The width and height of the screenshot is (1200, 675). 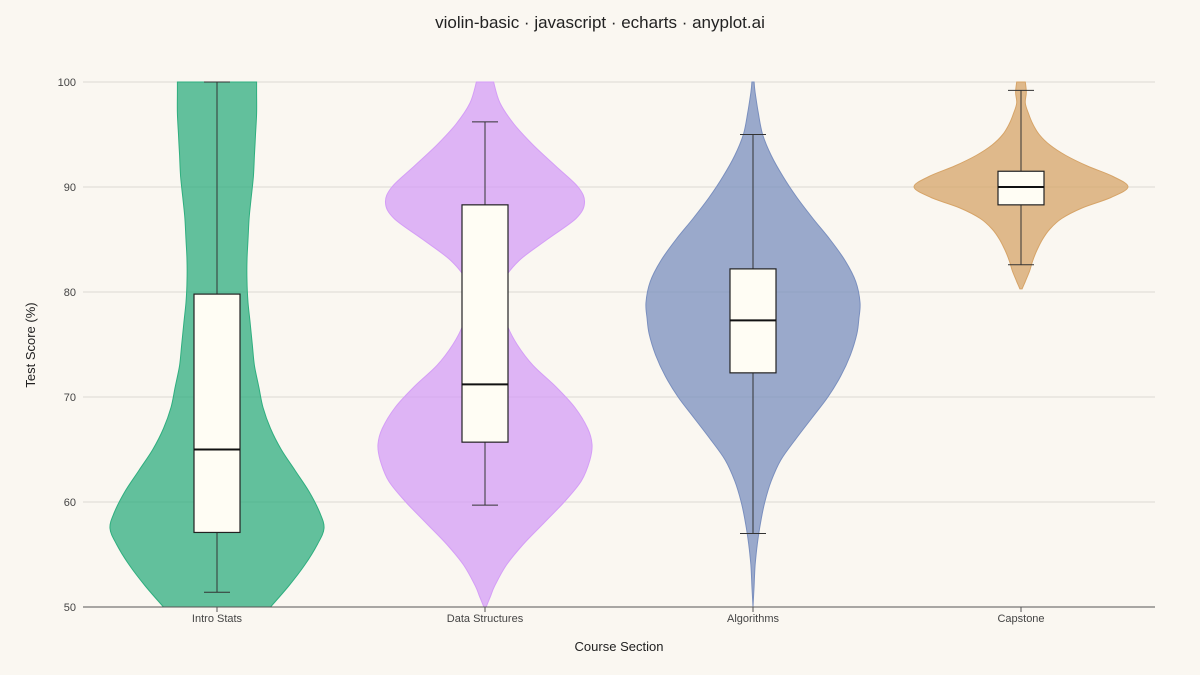 What do you see at coordinates (70, 608) in the screenshot?
I see `y-tick-label: 50` at bounding box center [70, 608].